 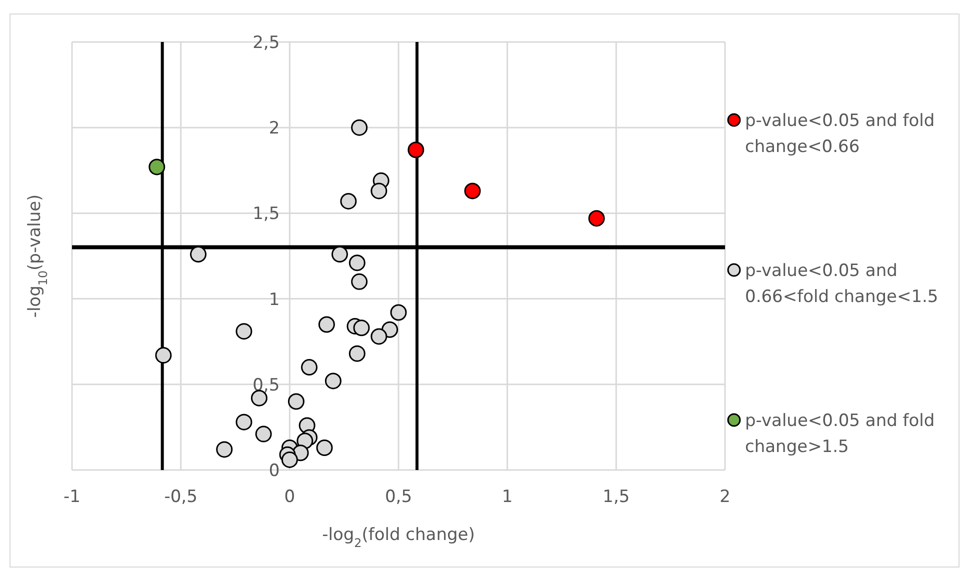 I want to click on y-tick-label: 0, so click(x=274, y=471).